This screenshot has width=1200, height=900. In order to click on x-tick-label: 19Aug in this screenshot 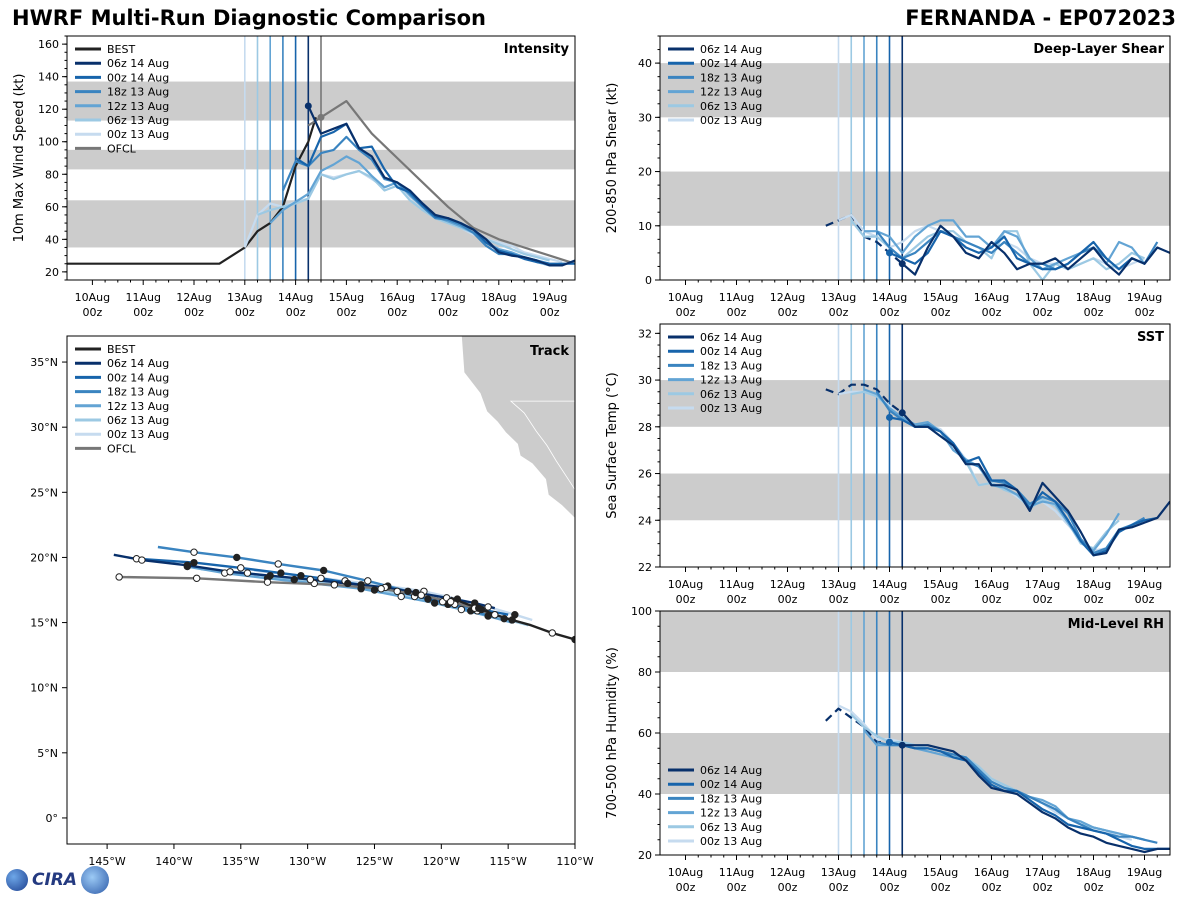, I will do `click(1144, 872)`.